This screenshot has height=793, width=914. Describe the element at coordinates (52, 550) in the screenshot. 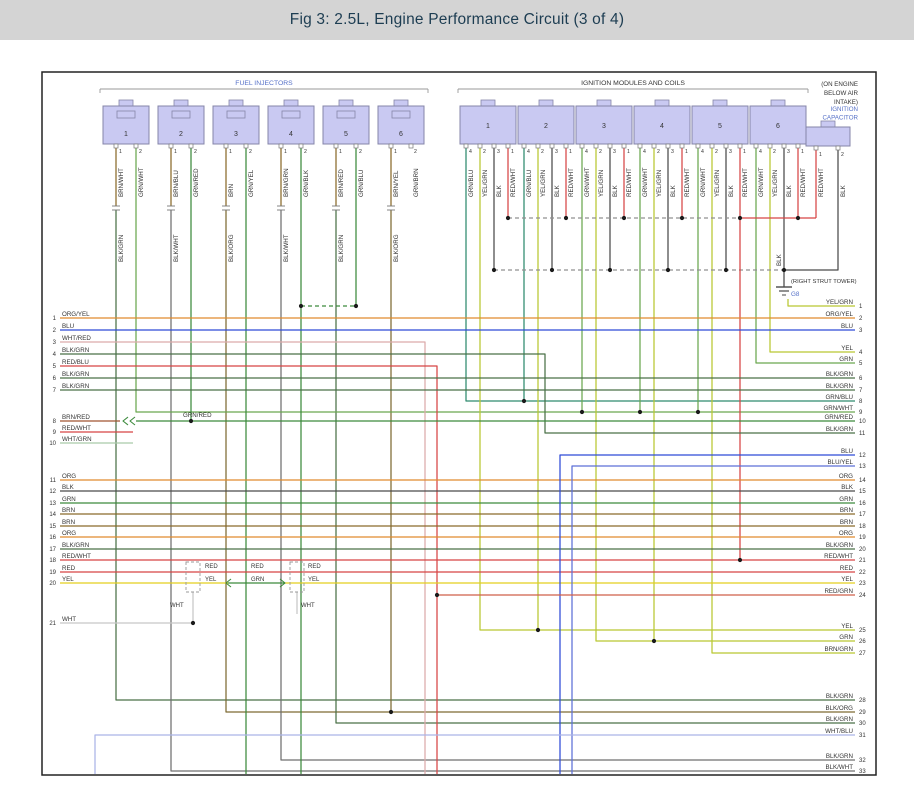

I see `left-pin-number: 17` at that location.